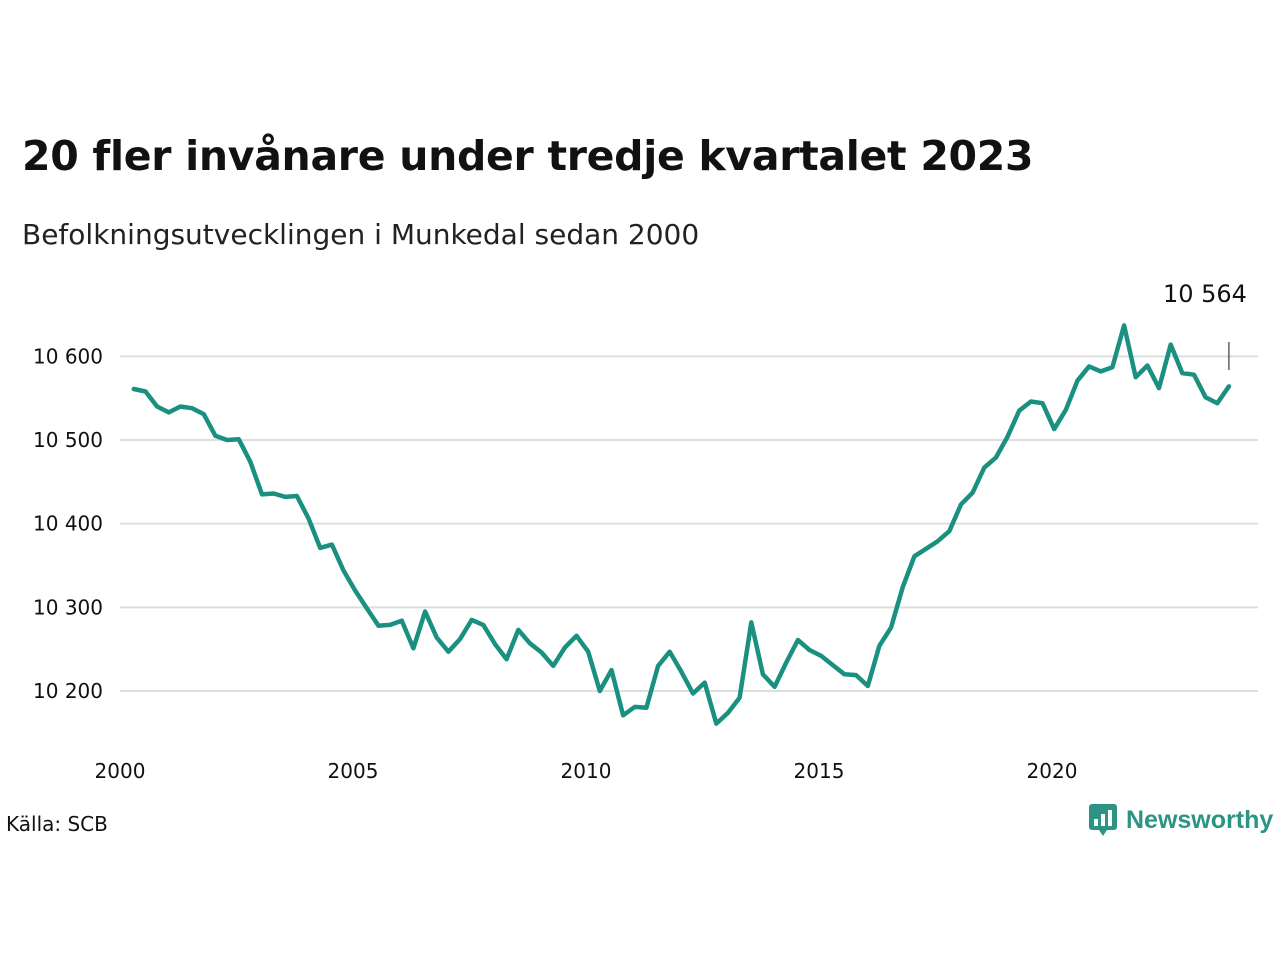 The image size is (1280, 960). What do you see at coordinates (120, 771) in the screenshot?
I see `x-tick-label: 2000` at bounding box center [120, 771].